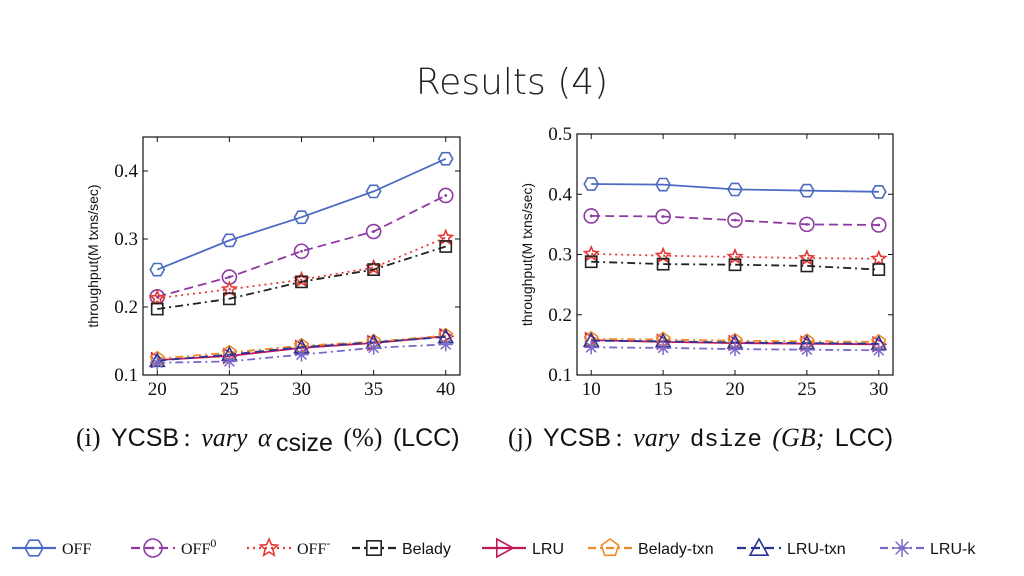  Describe the element at coordinates (265, 437) in the screenshot. I see `caption-left-alpha: α` at that location.